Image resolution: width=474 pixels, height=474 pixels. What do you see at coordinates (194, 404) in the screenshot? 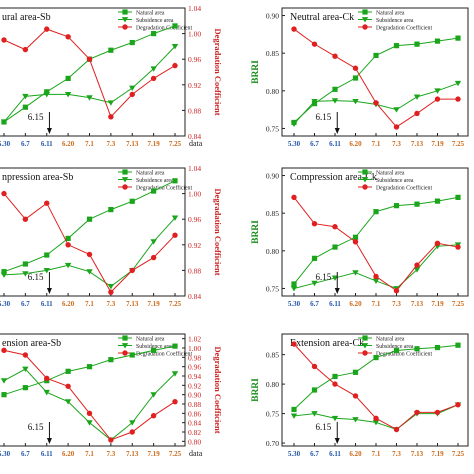
I see `y-tick-label: 0.88` at bounding box center [194, 404].